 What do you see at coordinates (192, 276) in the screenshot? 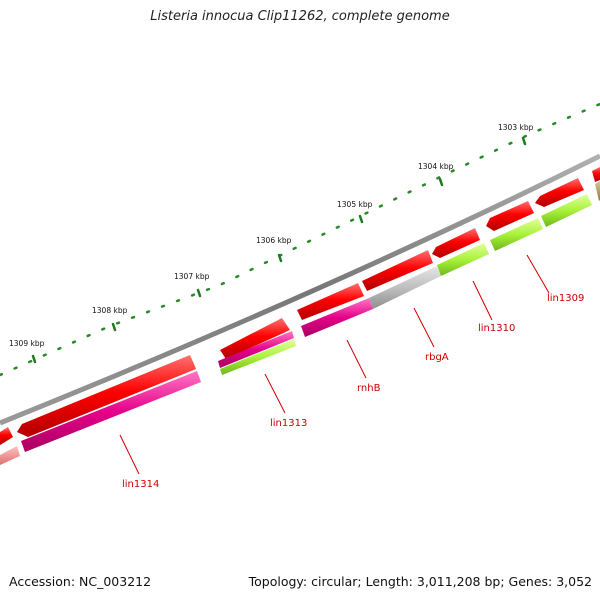
I see `scale-label: 1307 kbp` at bounding box center [192, 276].